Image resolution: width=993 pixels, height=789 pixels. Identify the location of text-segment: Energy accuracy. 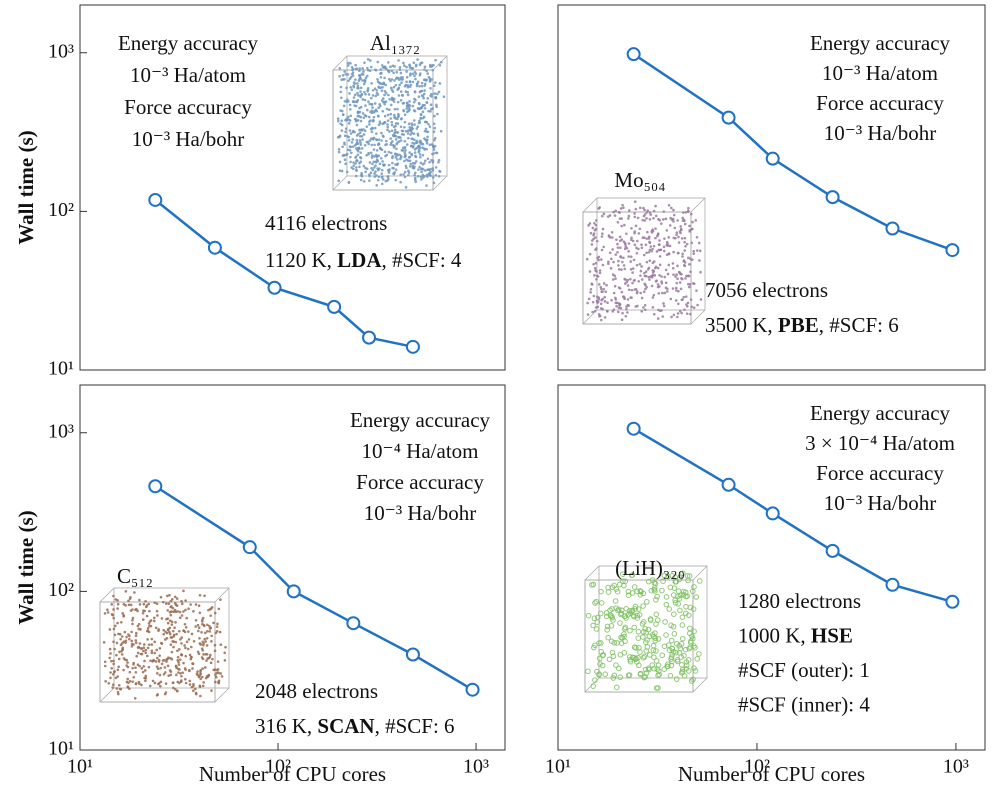
(880, 413).